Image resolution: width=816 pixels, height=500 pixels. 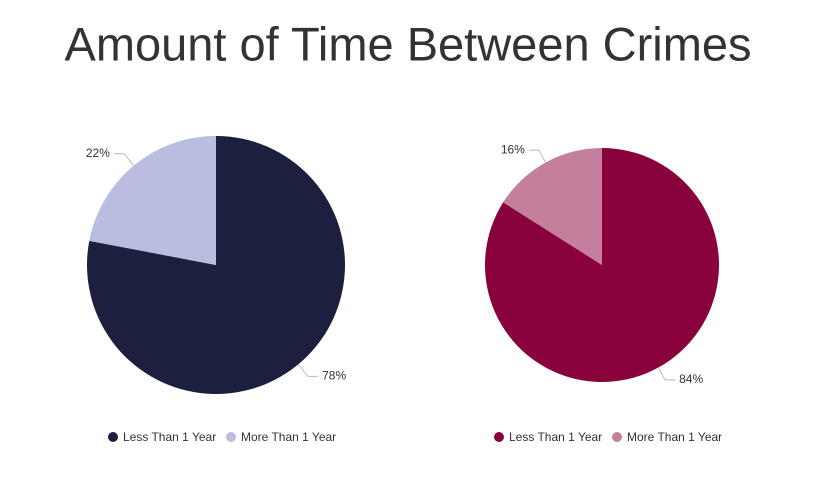 What do you see at coordinates (98, 153) in the screenshot?
I see `data-label: 22%` at bounding box center [98, 153].